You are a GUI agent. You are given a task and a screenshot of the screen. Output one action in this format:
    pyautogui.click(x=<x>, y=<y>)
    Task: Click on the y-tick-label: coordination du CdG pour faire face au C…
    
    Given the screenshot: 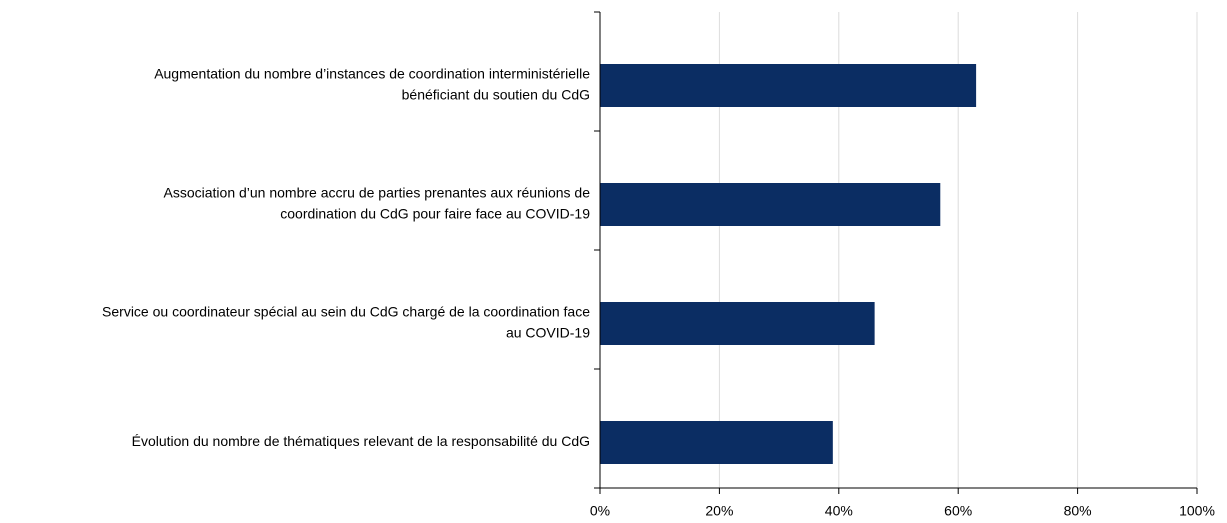 What is the action you would take?
    pyautogui.click(x=435, y=214)
    